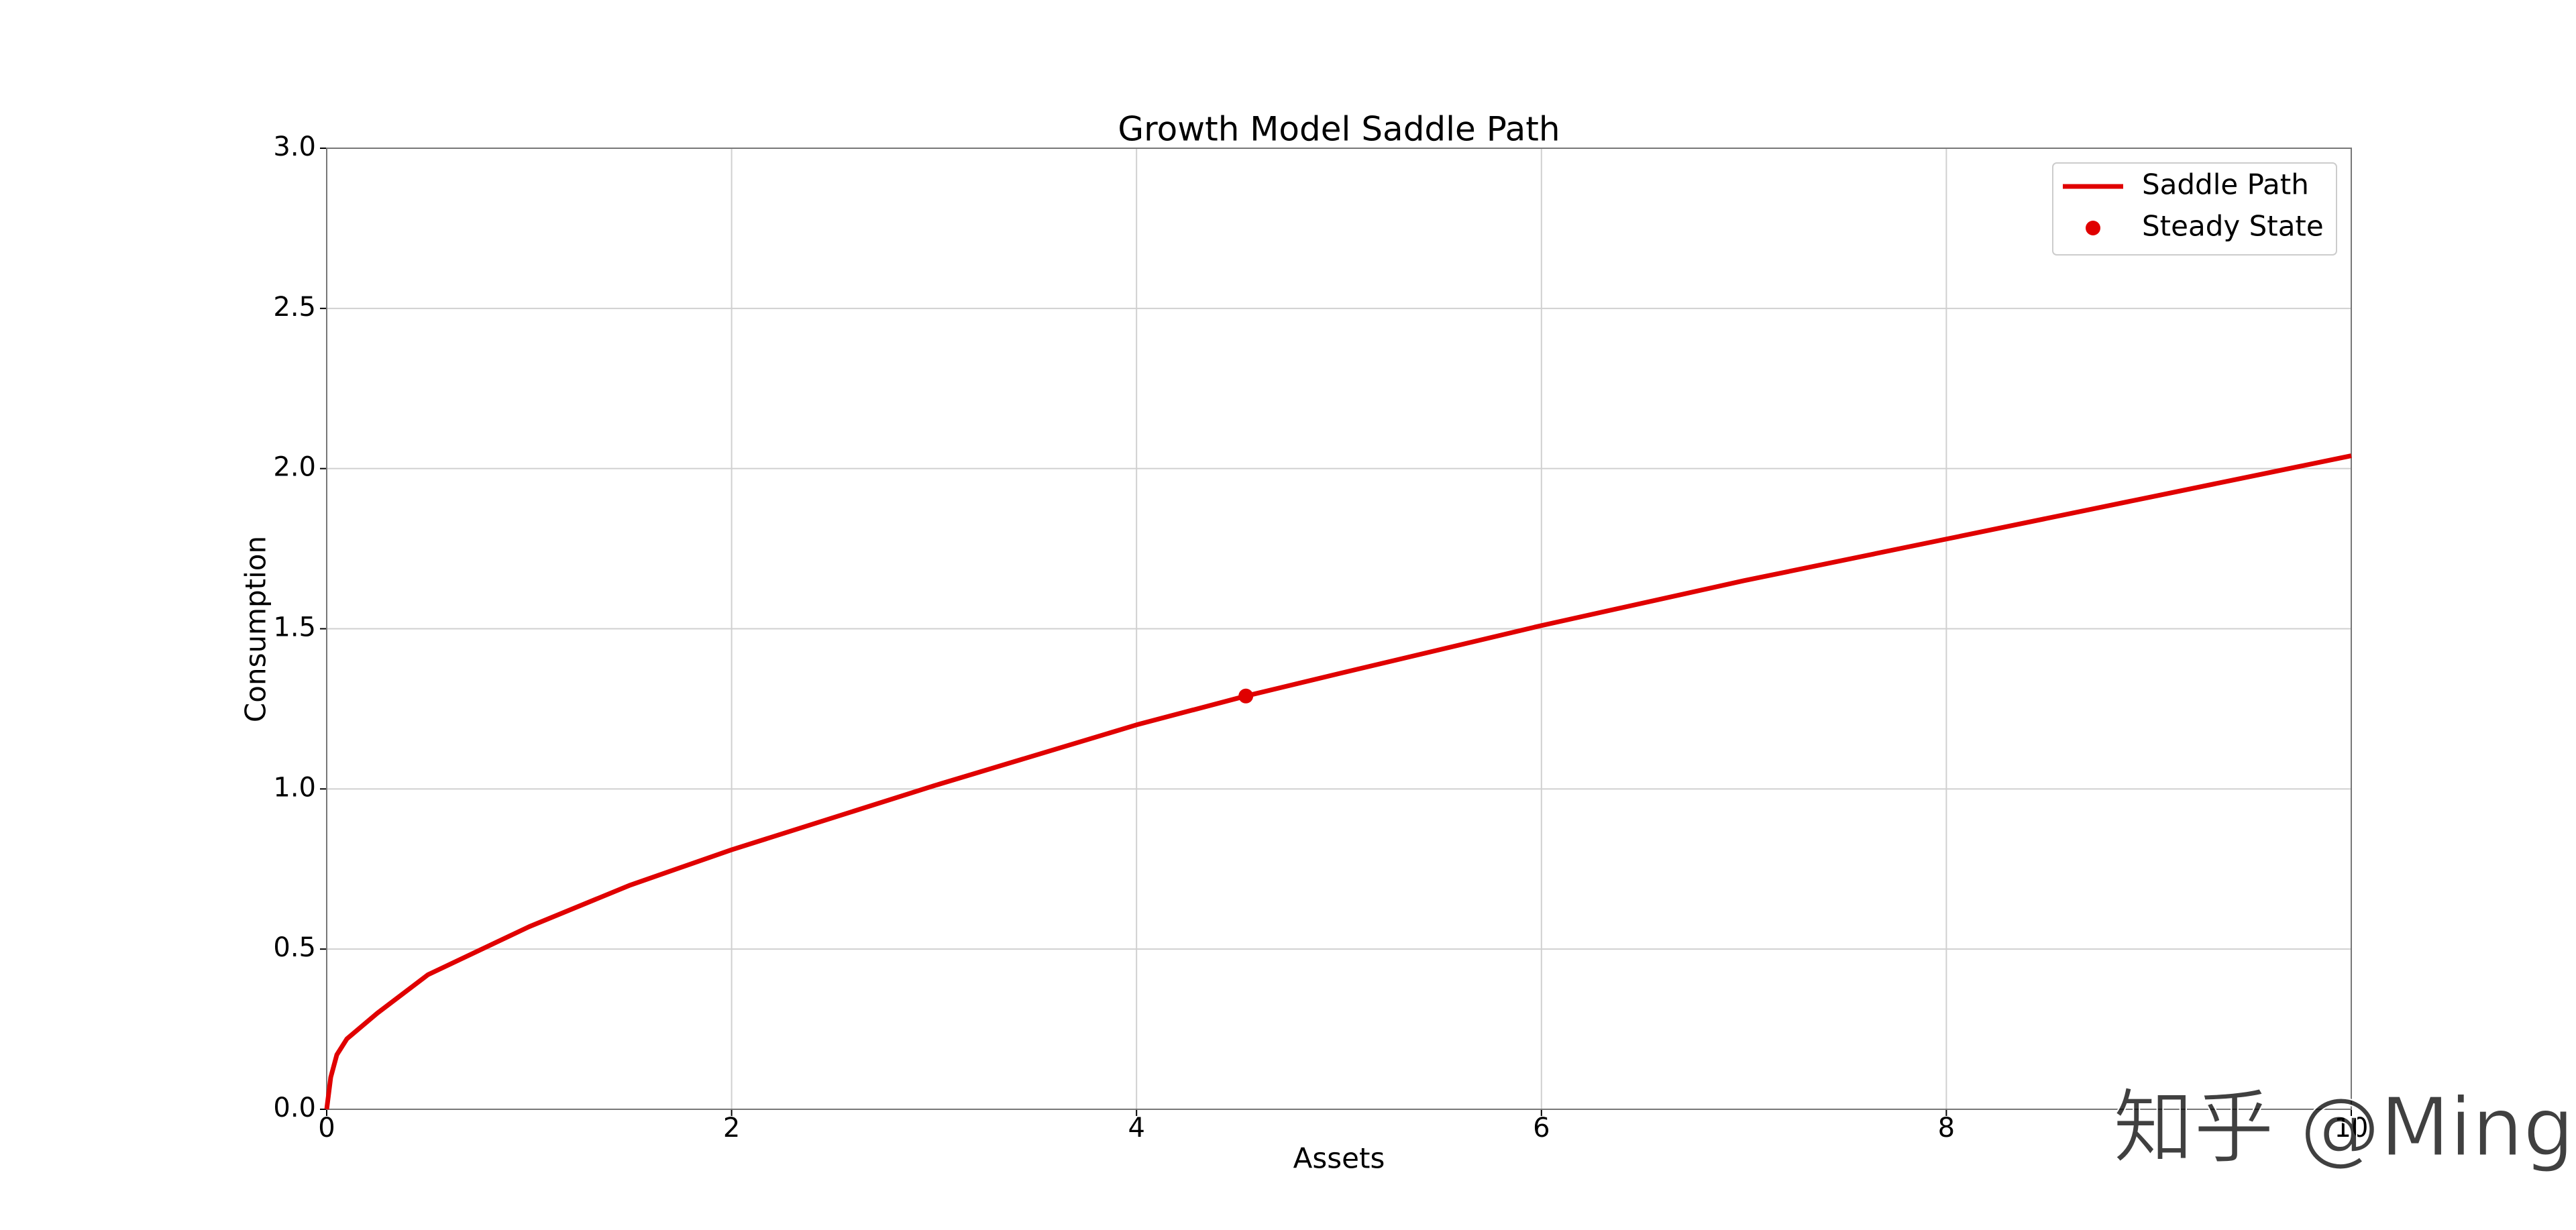  What do you see at coordinates (294, 627) in the screenshot?
I see `y-tick-label: 1.5` at bounding box center [294, 627].